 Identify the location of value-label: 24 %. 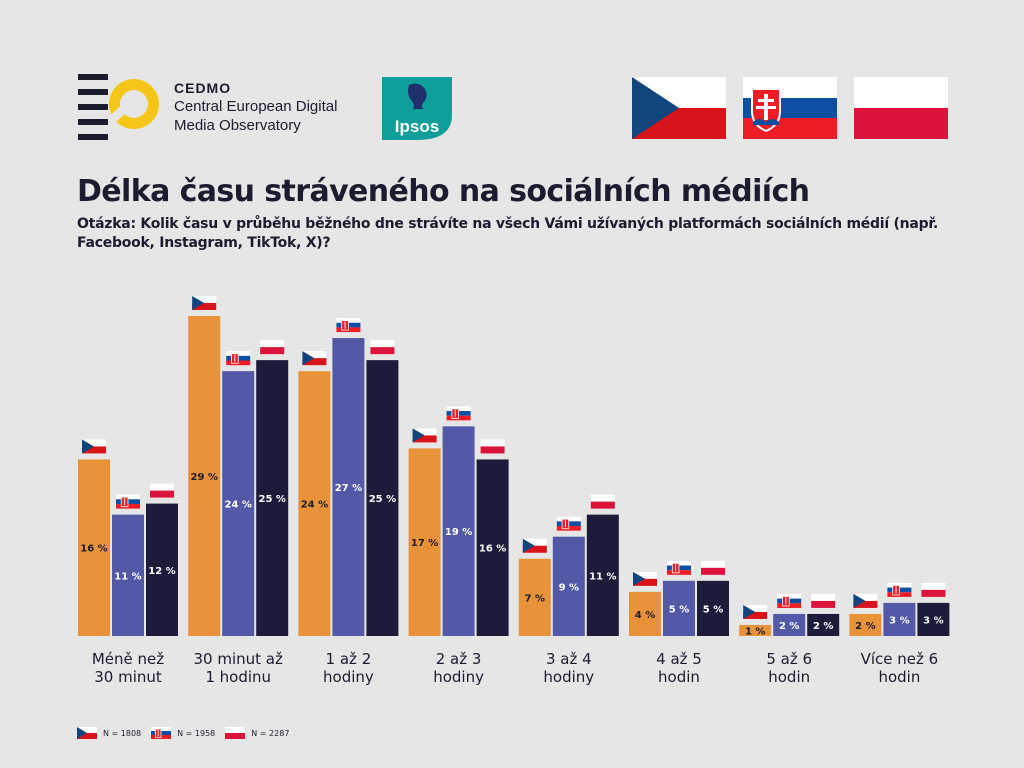
(237, 505).